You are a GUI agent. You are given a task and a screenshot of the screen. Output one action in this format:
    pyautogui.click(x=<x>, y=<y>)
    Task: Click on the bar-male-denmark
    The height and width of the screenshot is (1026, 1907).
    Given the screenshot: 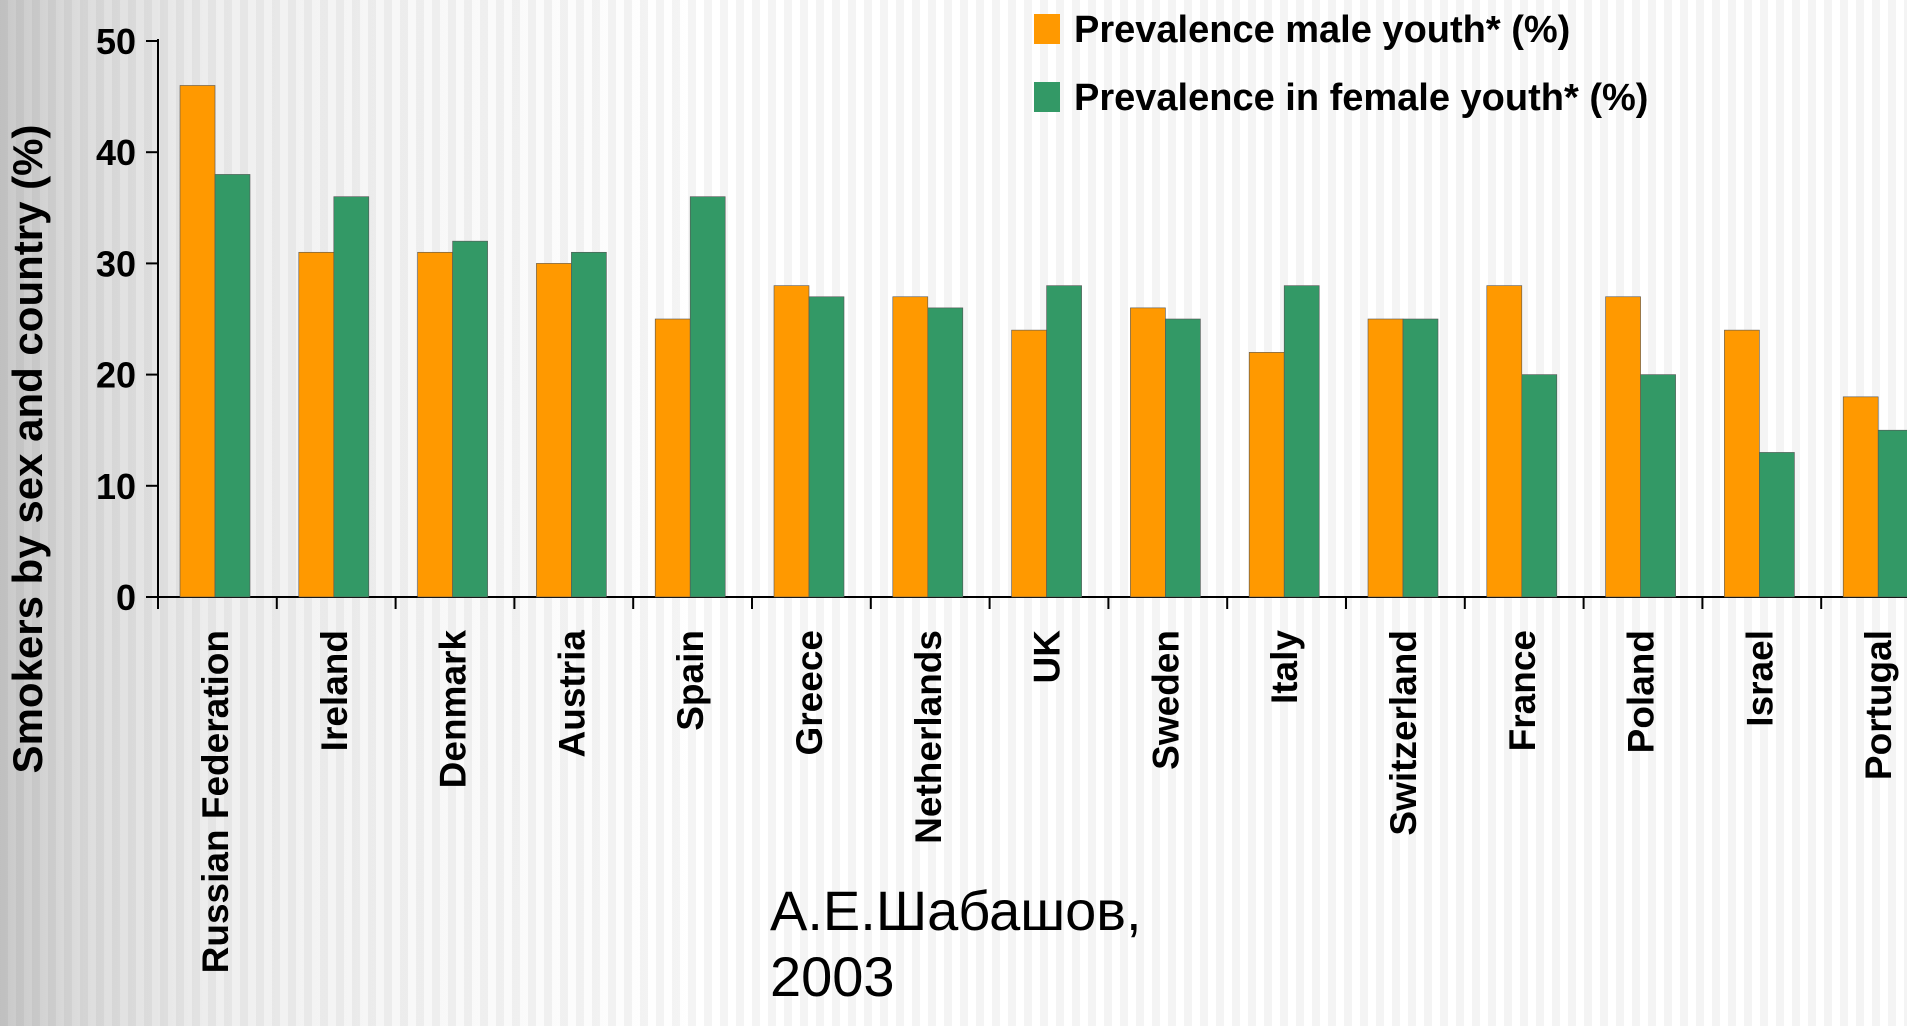 What is the action you would take?
    pyautogui.click(x=435, y=424)
    